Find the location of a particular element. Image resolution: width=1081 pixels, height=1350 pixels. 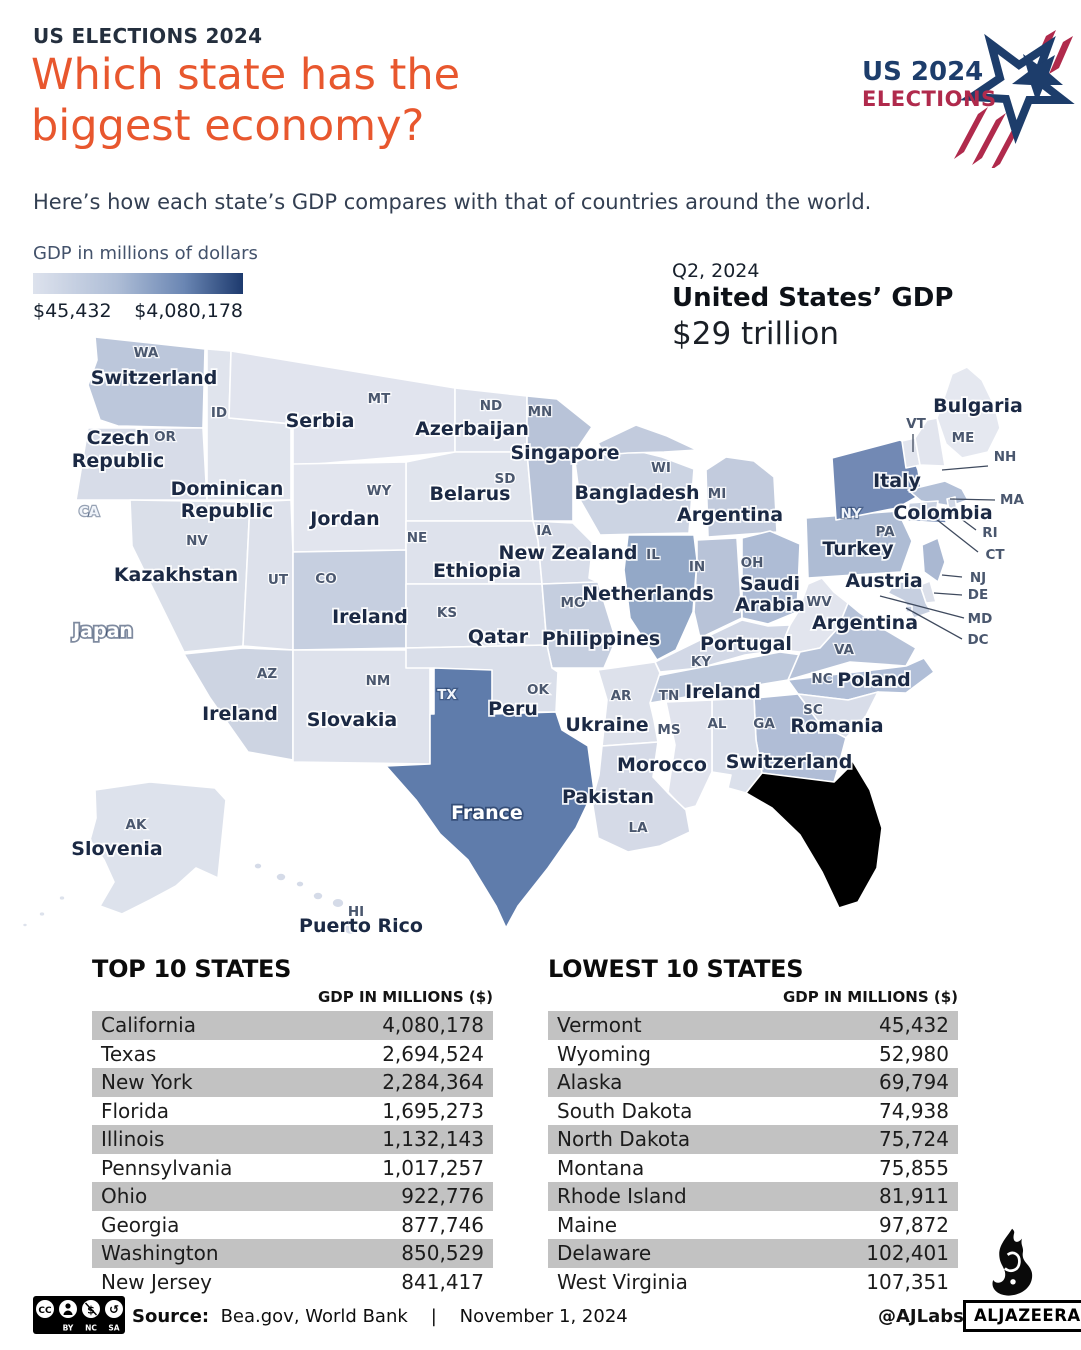

country-label-WI: Bangladesh is located at coordinates (636, 493).